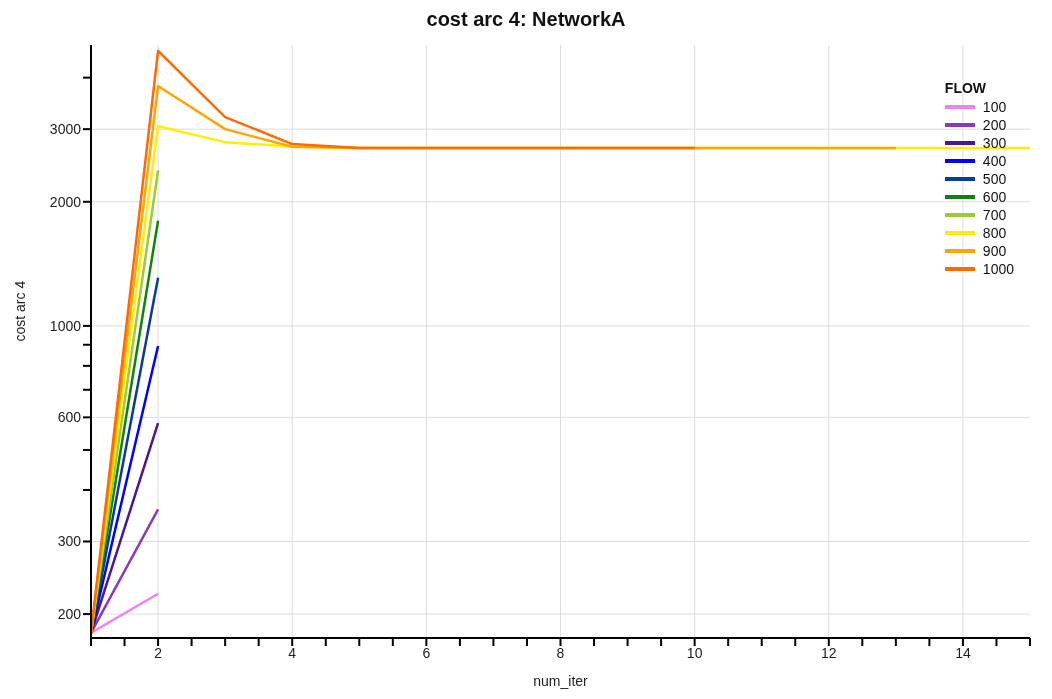  What do you see at coordinates (966, 88) in the screenshot?
I see `legend-title: FLOW` at bounding box center [966, 88].